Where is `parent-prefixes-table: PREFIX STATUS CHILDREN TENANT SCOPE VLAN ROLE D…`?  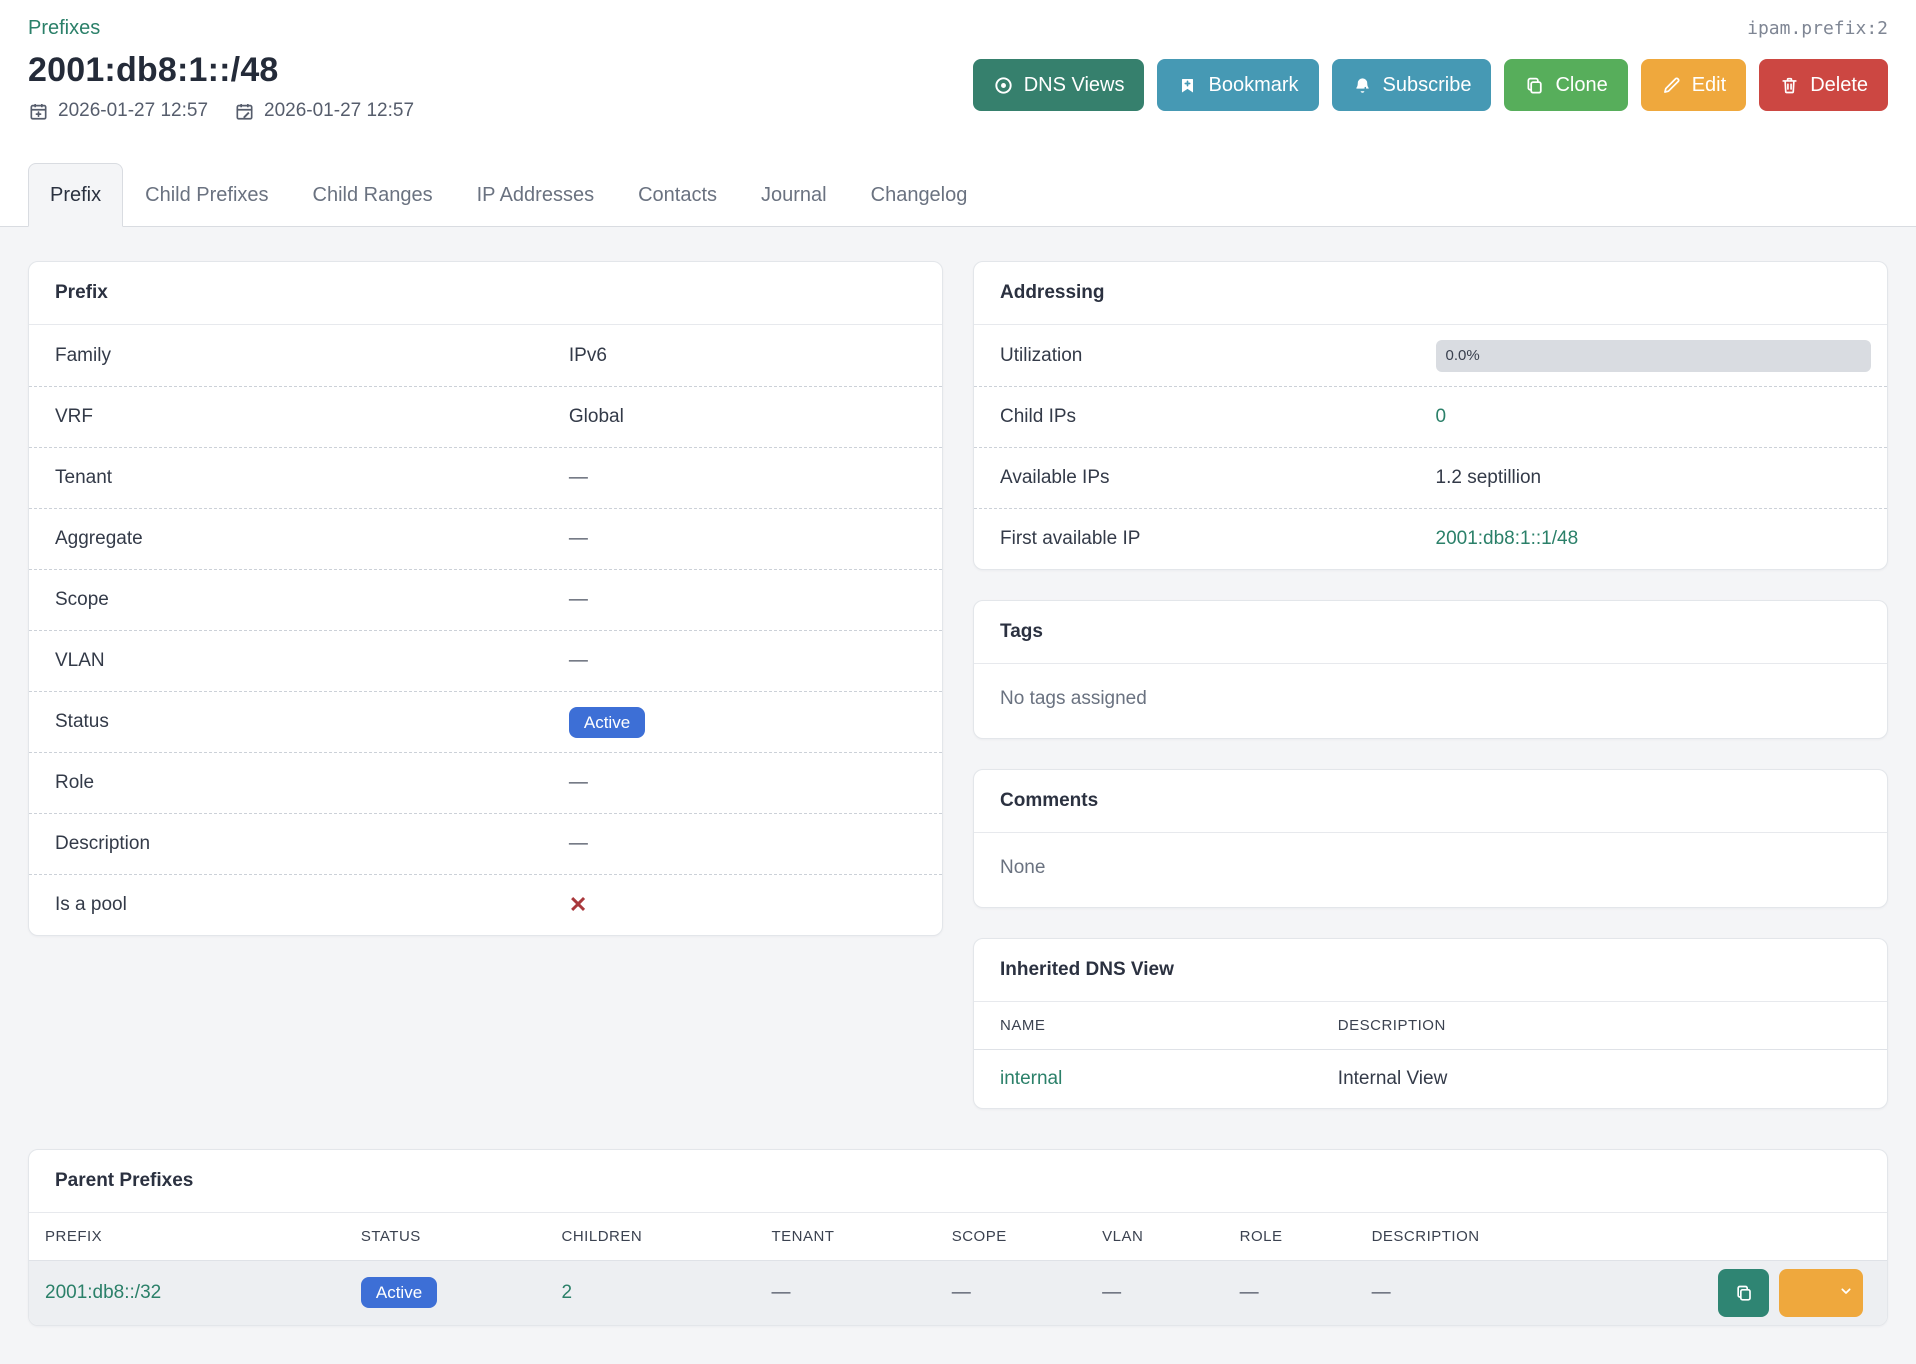
parent-prefixes-table: PREFIX STATUS CHILDREN TENANT SCOPE VLAN ROLE D… is located at coordinates (958, 1269).